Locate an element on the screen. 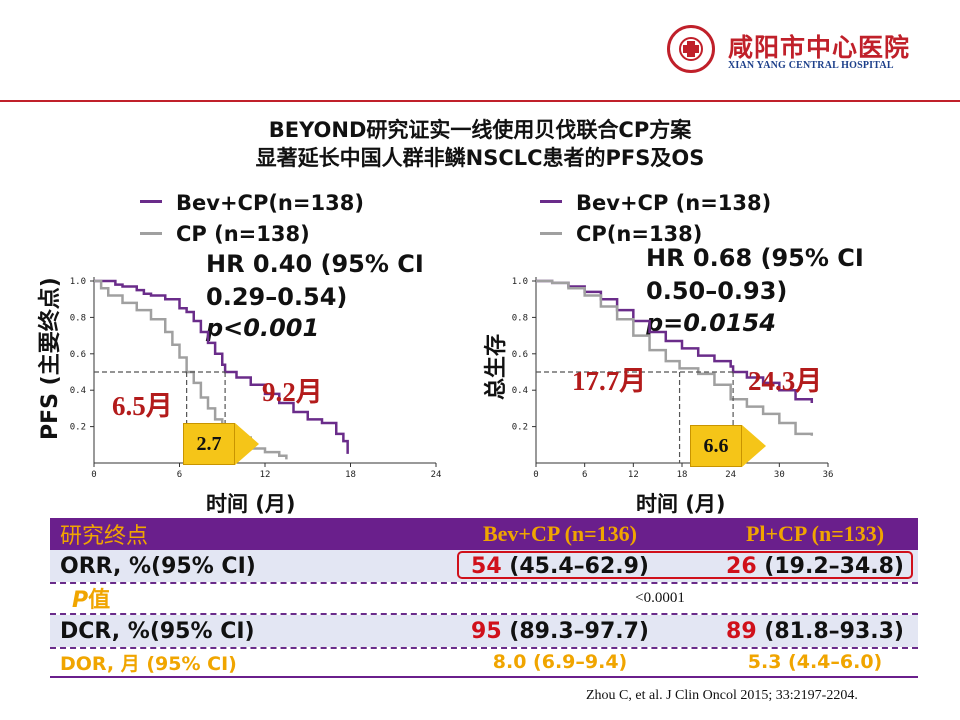 Image resolution: width=960 pixels, height=720 pixels. orr-cp-main: 26 is located at coordinates (741, 566).